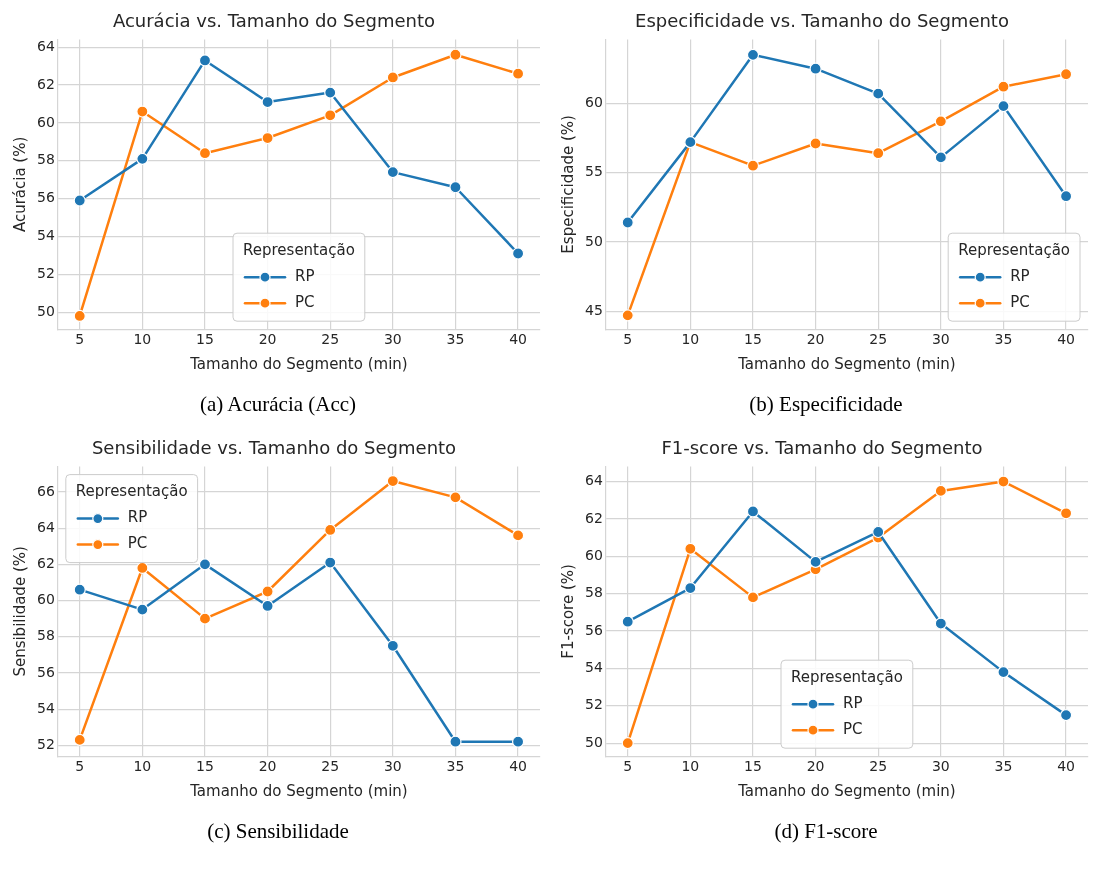 This screenshot has height=869, width=1103. What do you see at coordinates (822, 21) in the screenshot?
I see `chart-title: Especificidade vs. Tamanho do Segmento` at bounding box center [822, 21].